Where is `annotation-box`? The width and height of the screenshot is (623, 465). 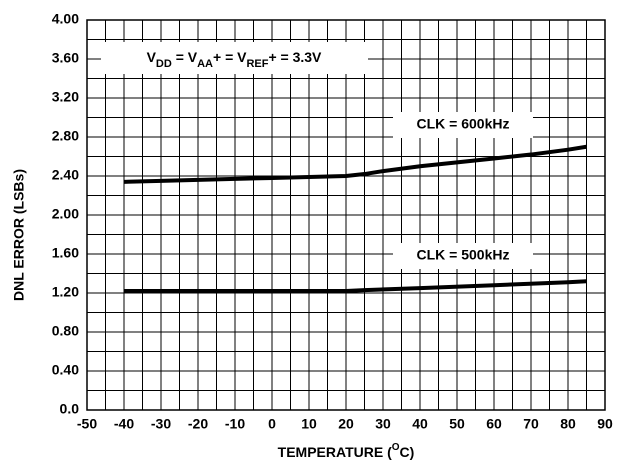 annotation-box is located at coordinates (234, 58).